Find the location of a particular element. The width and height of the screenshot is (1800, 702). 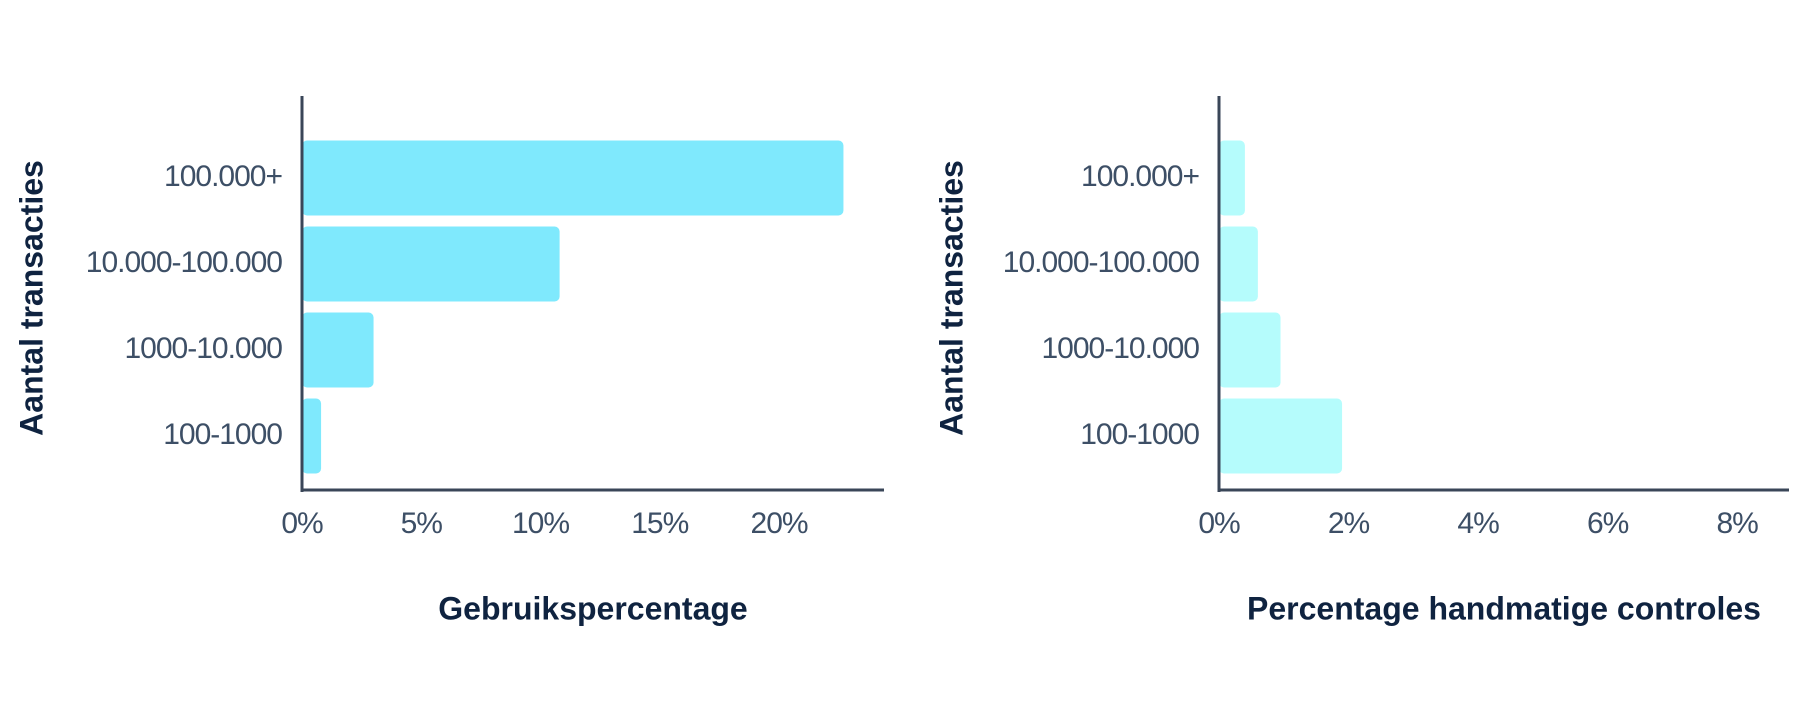

x-tick-label: 2% is located at coordinates (1349, 523).